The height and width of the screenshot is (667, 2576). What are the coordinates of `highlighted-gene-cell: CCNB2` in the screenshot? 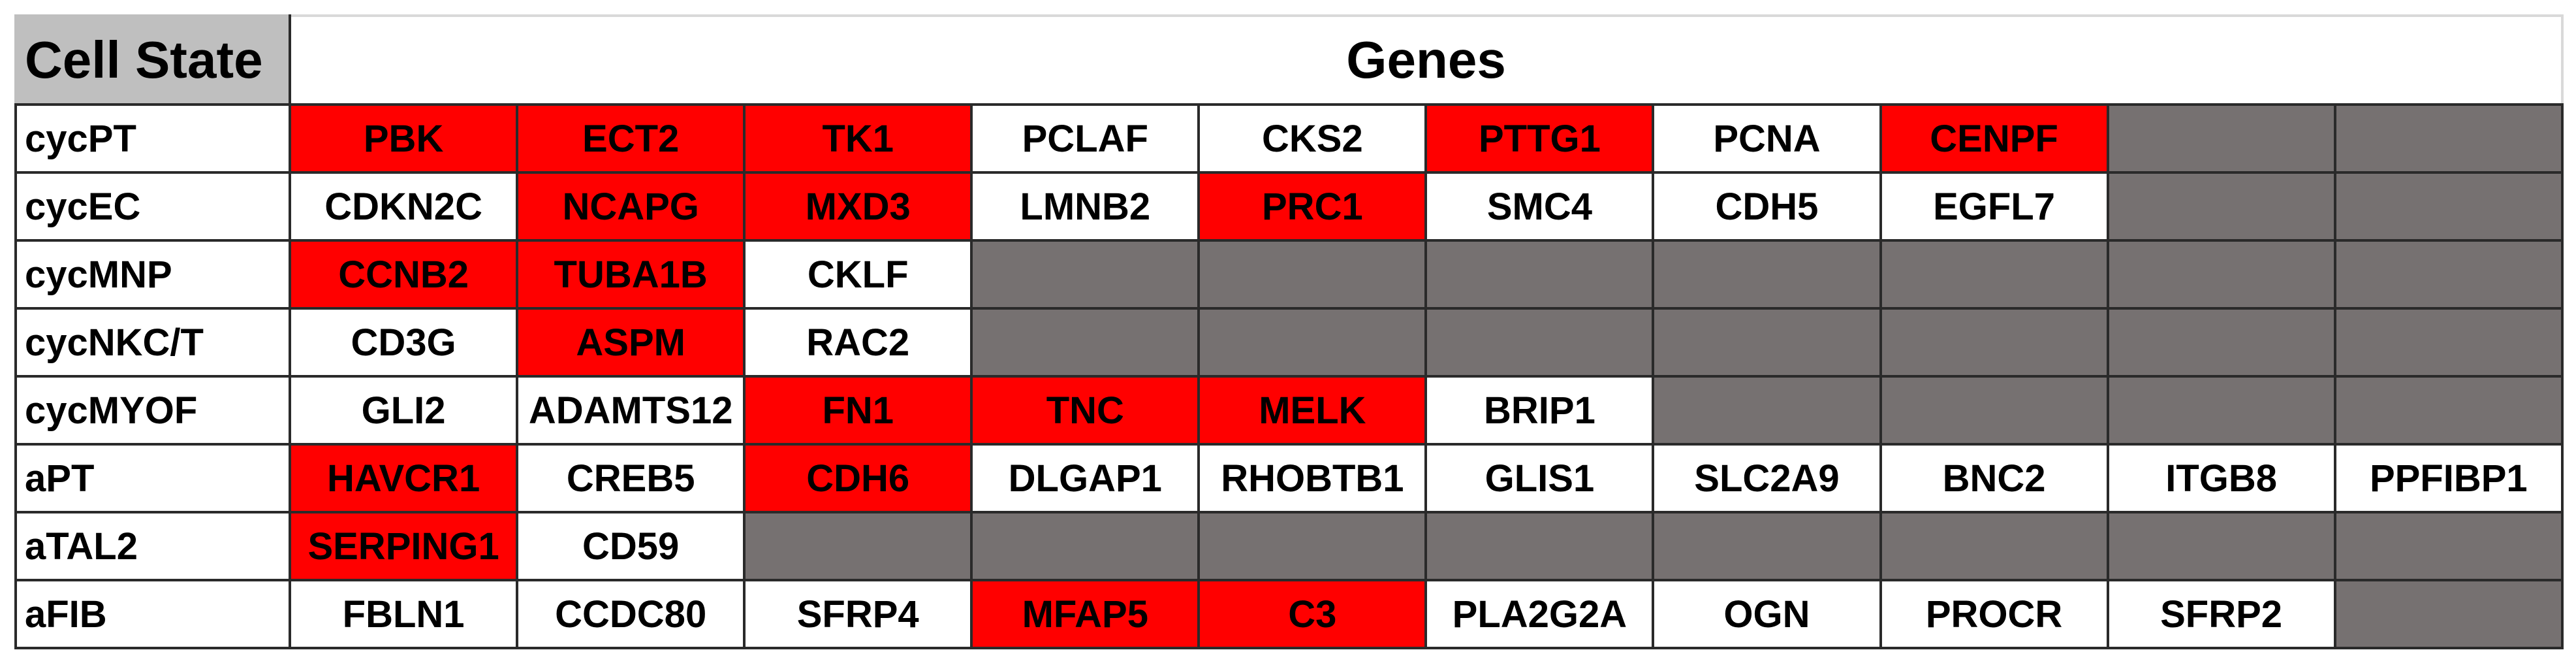 It's located at (404, 274).